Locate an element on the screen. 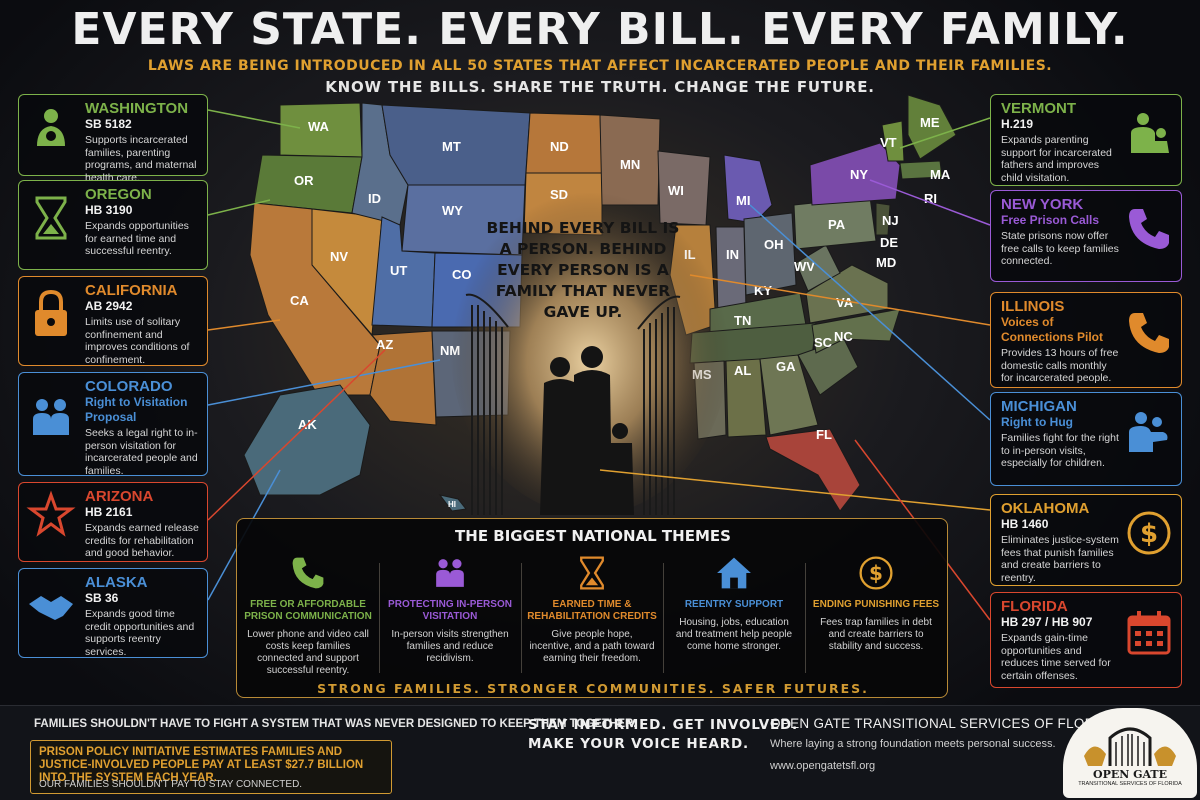 The height and width of the screenshot is (800, 1200). org-website-link: www.opengatetsfl.org is located at coordinates (823, 766).